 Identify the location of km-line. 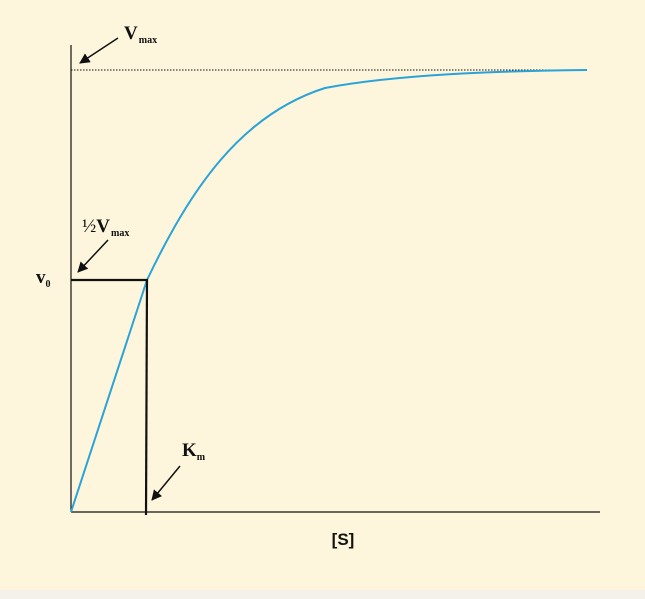
(146, 397).